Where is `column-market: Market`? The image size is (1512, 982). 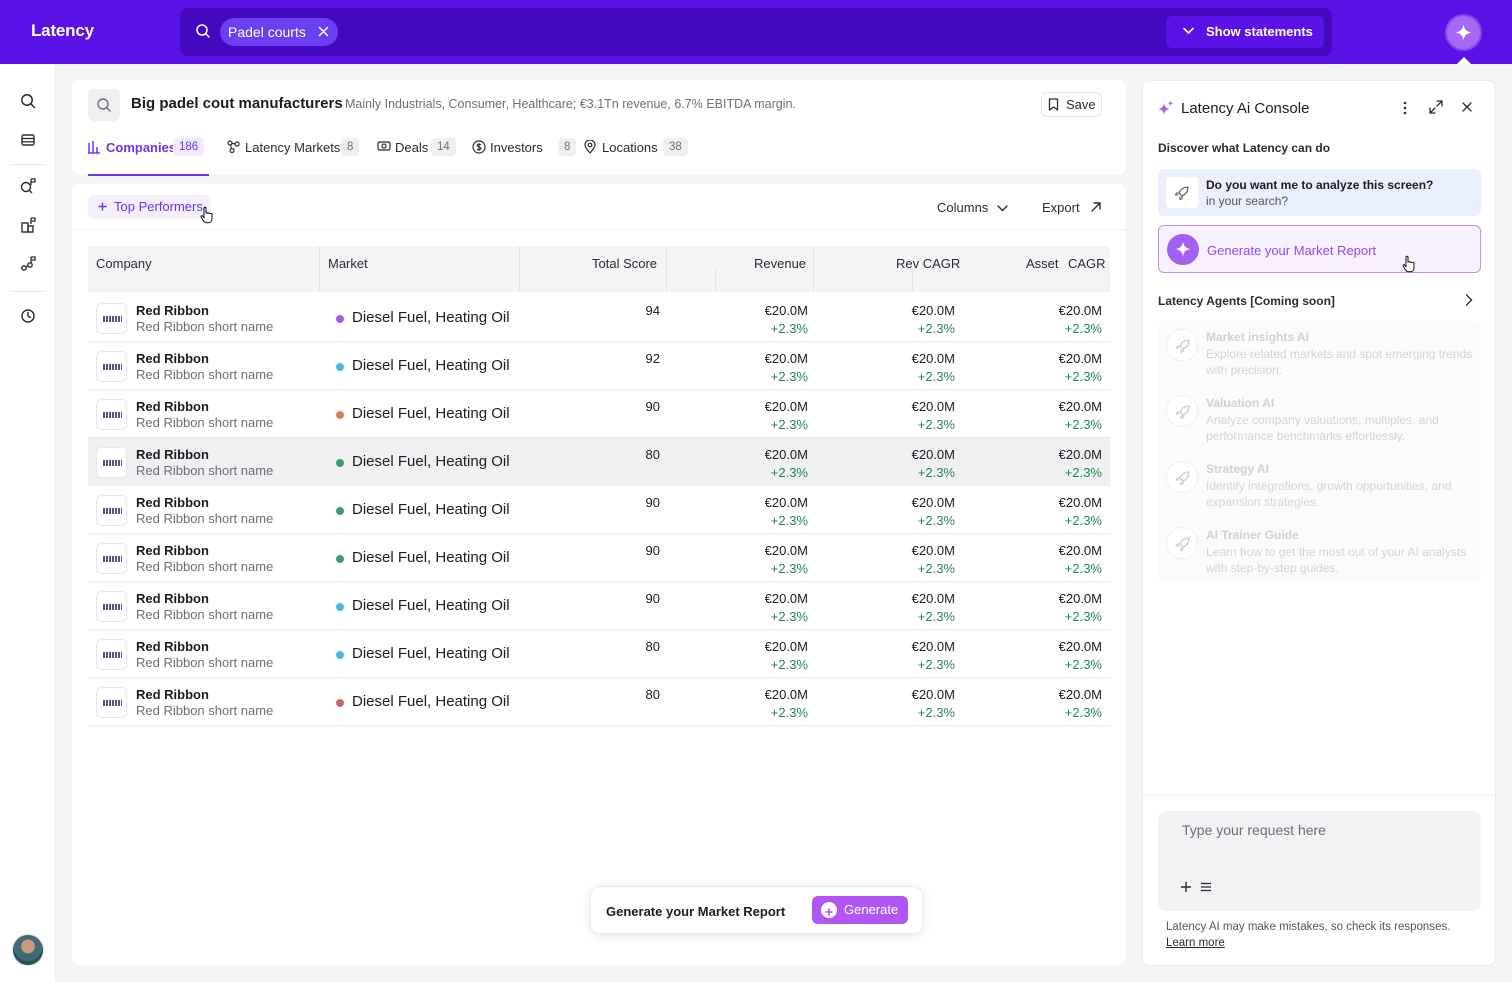
column-market: Market is located at coordinates (348, 263).